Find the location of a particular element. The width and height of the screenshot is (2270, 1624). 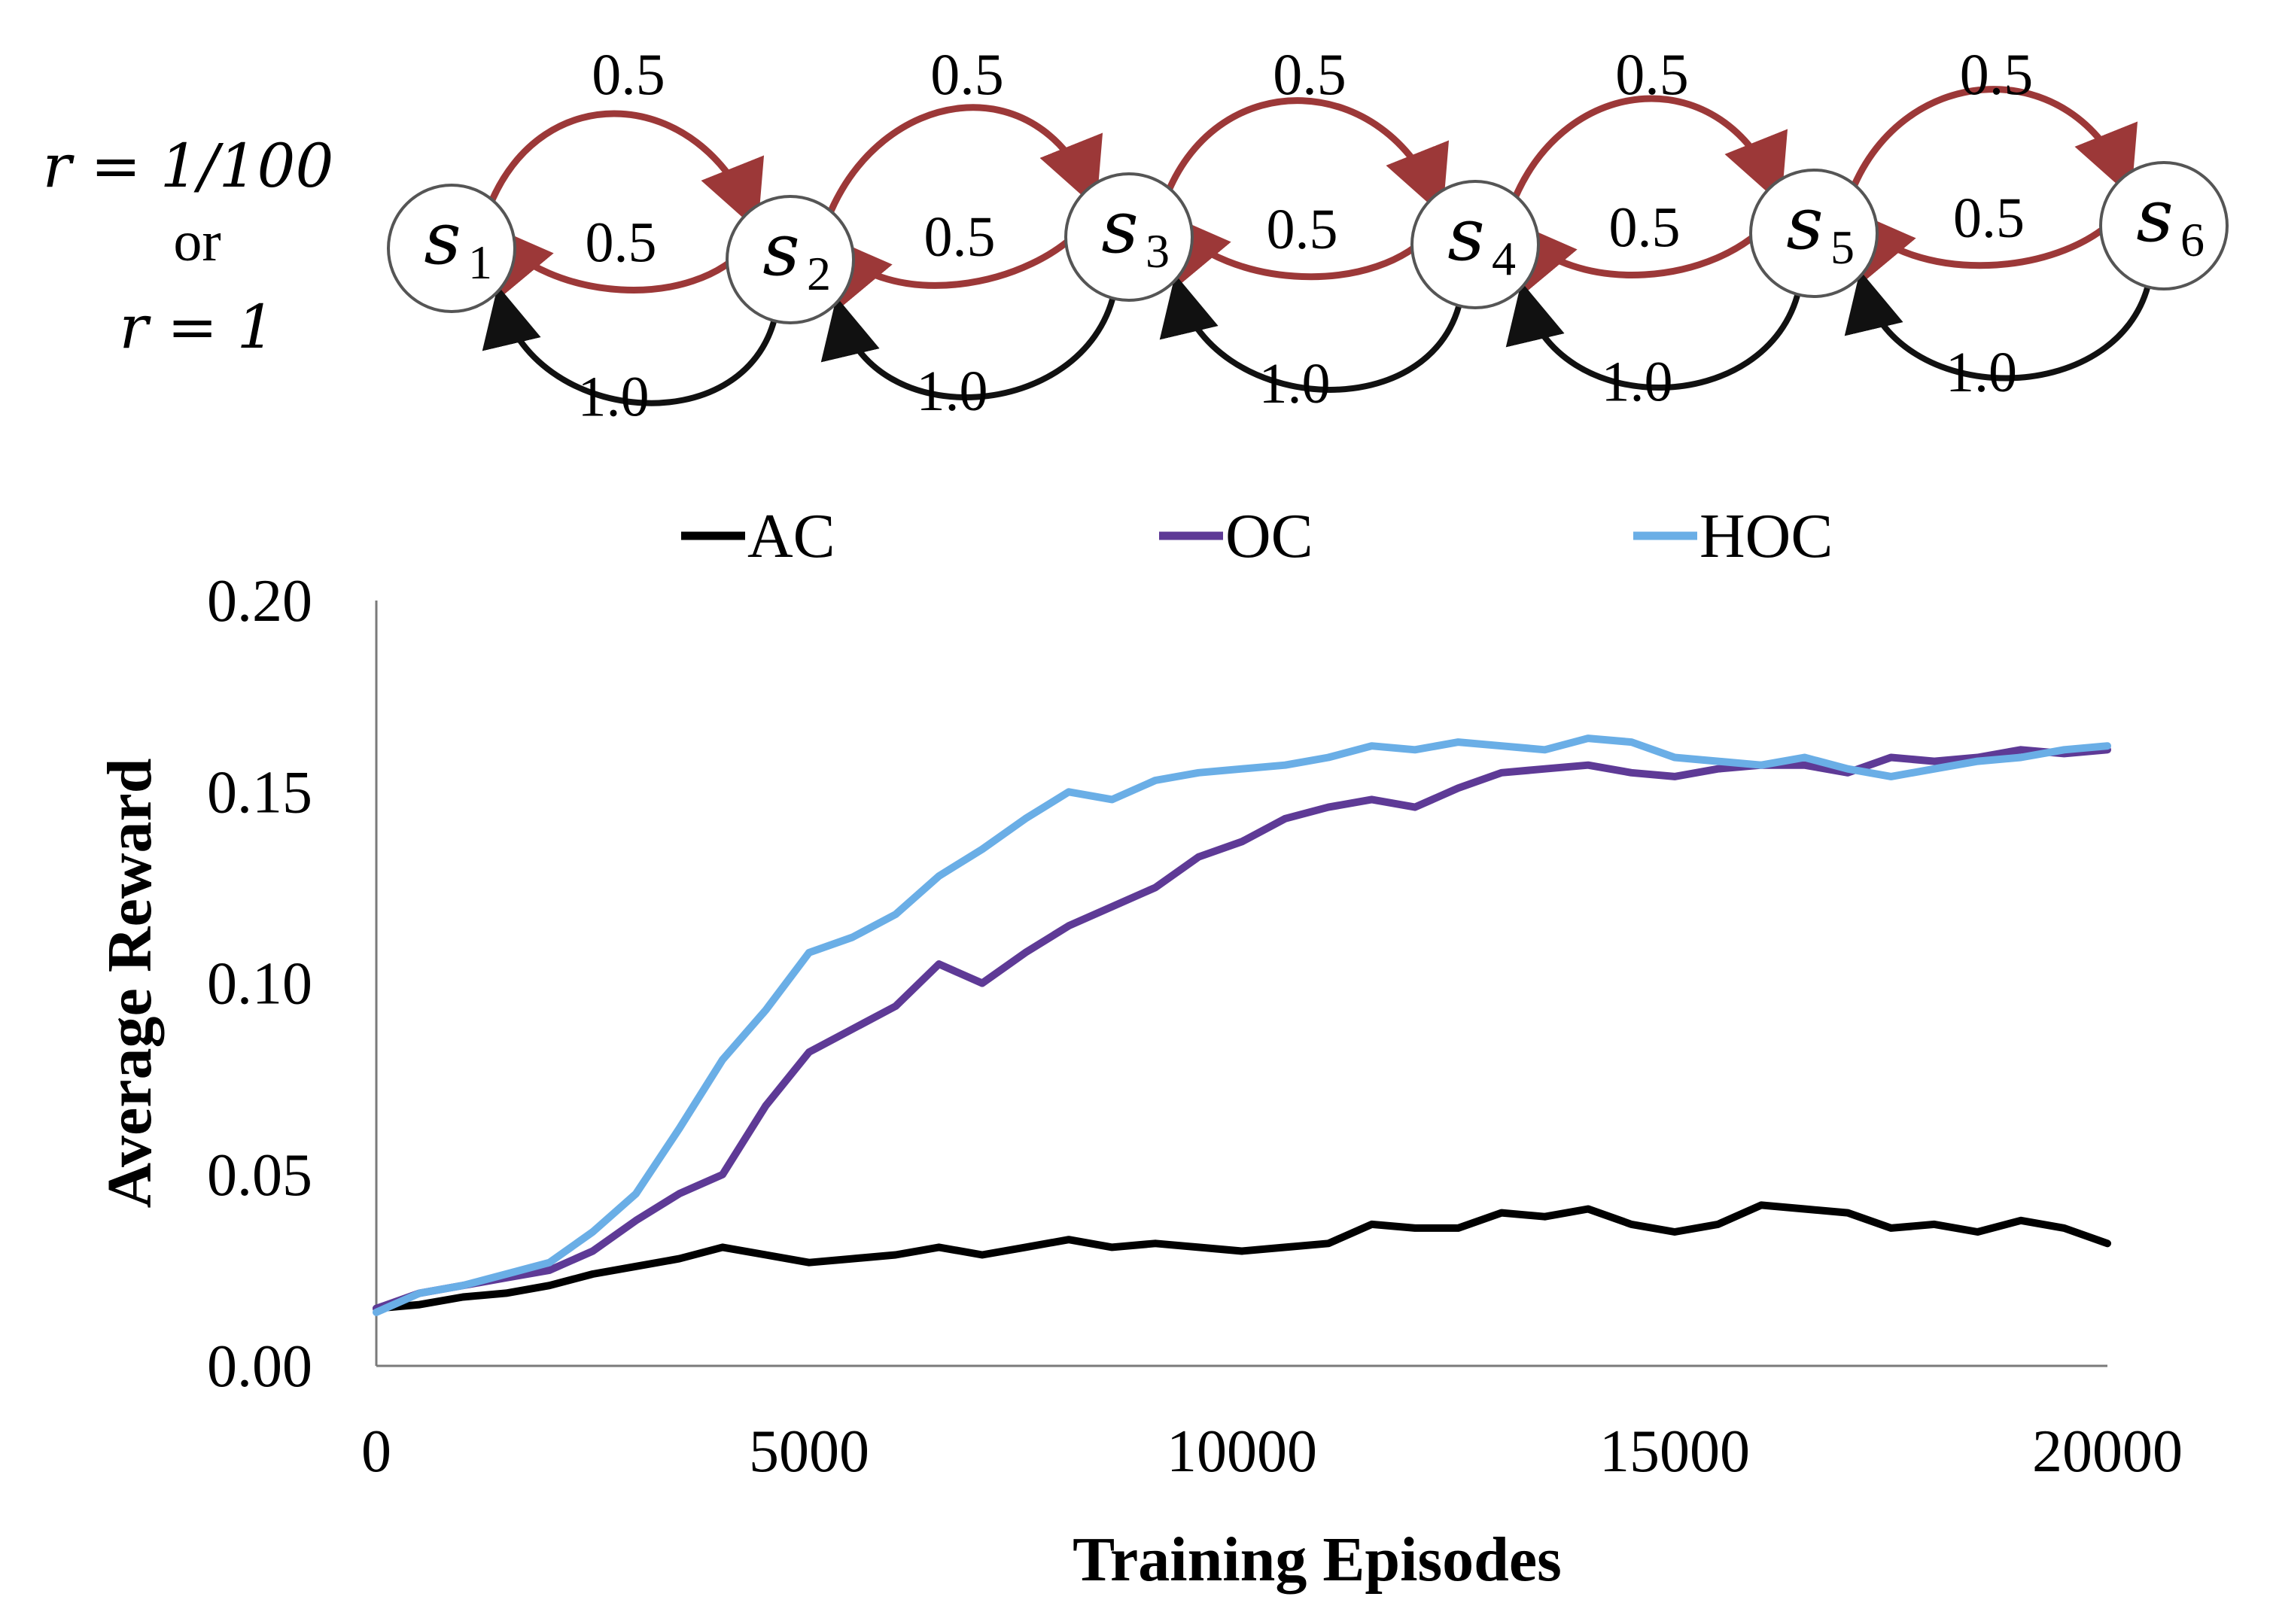

state-subscript: 2 is located at coordinates (819, 273).